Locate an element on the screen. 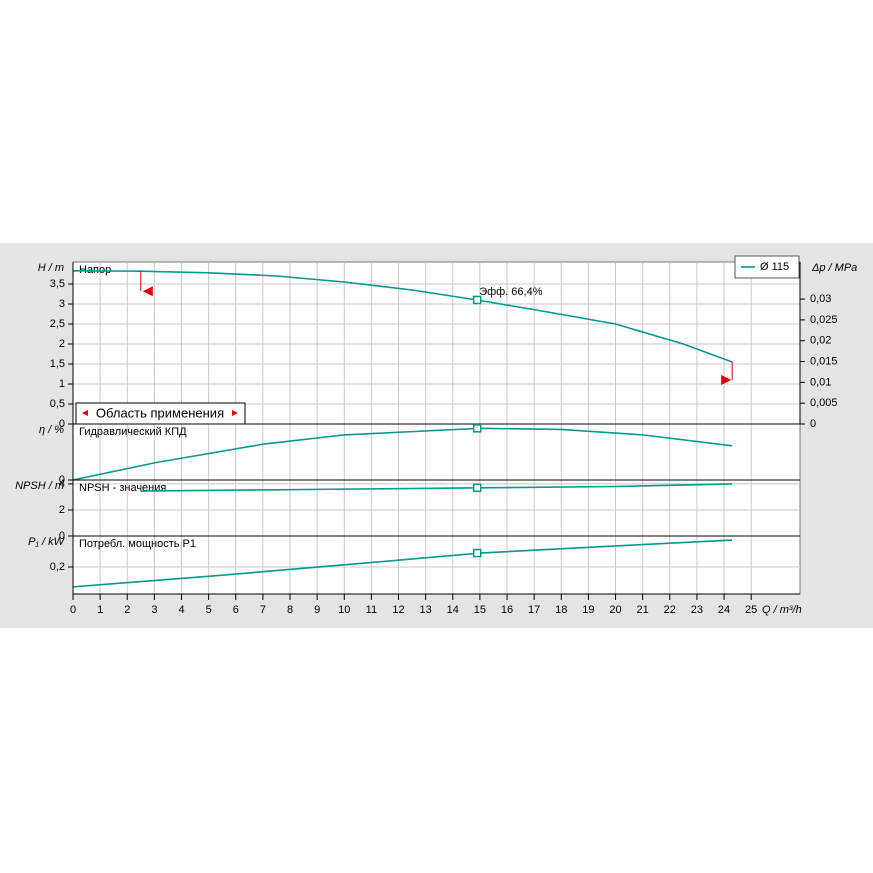  x-tick-label: 23 is located at coordinates (697, 610).